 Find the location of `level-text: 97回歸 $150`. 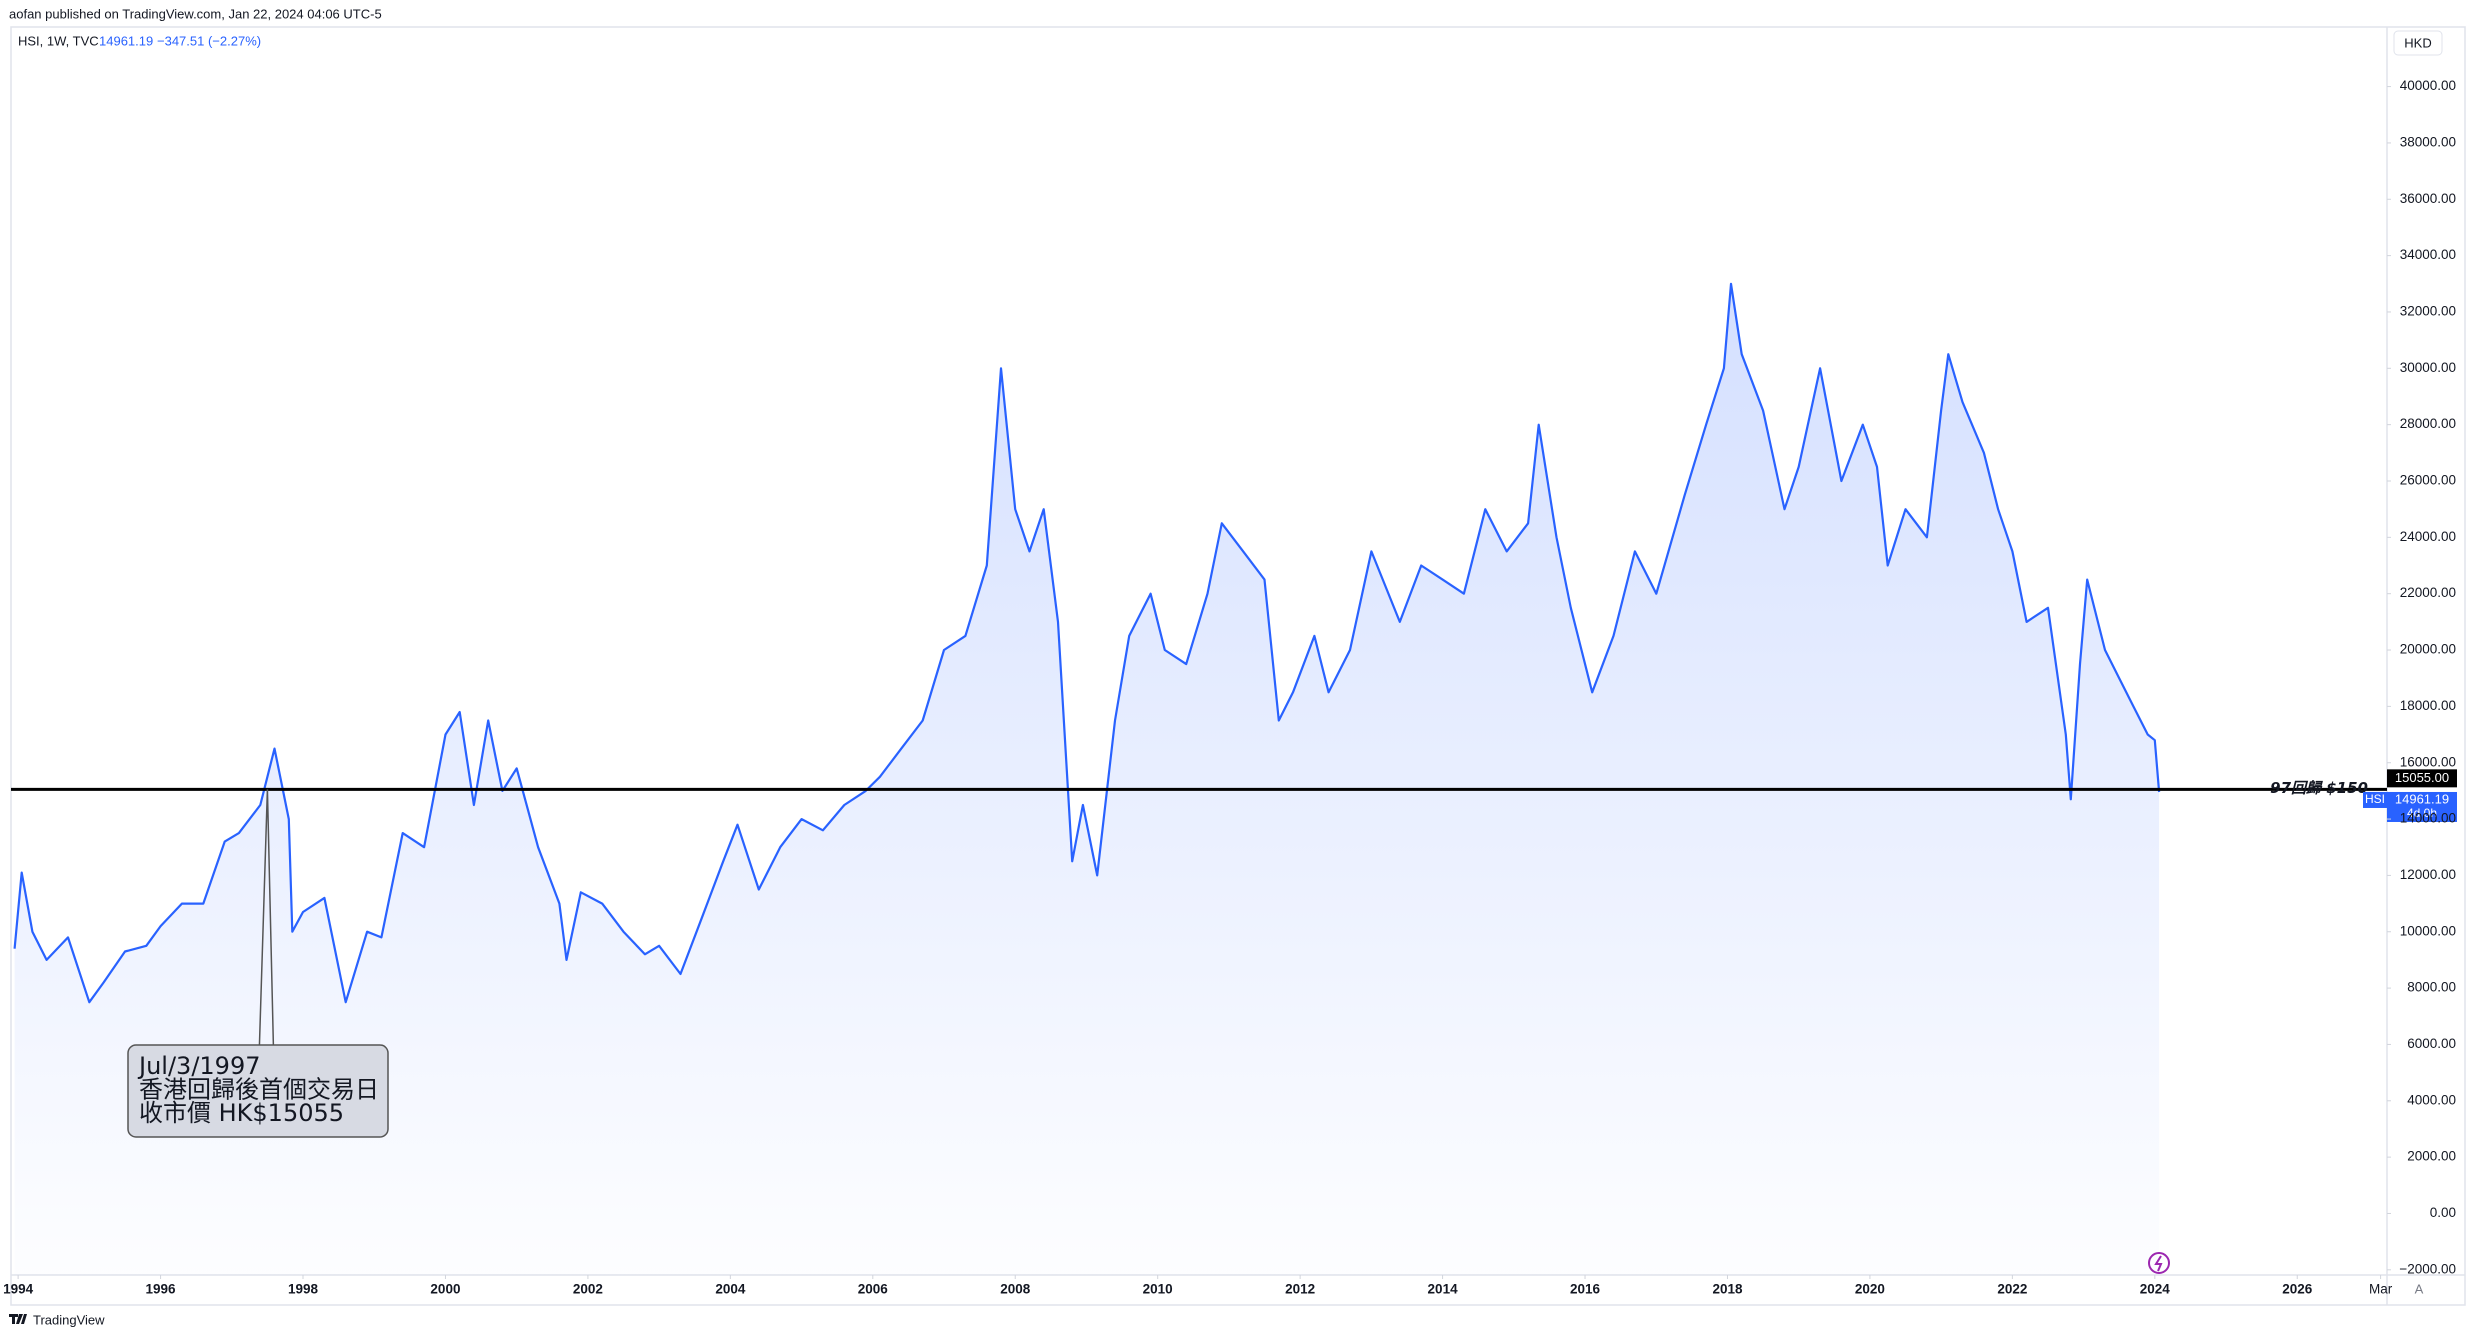

level-text: 97回歸 $150 is located at coordinates (2319, 788).